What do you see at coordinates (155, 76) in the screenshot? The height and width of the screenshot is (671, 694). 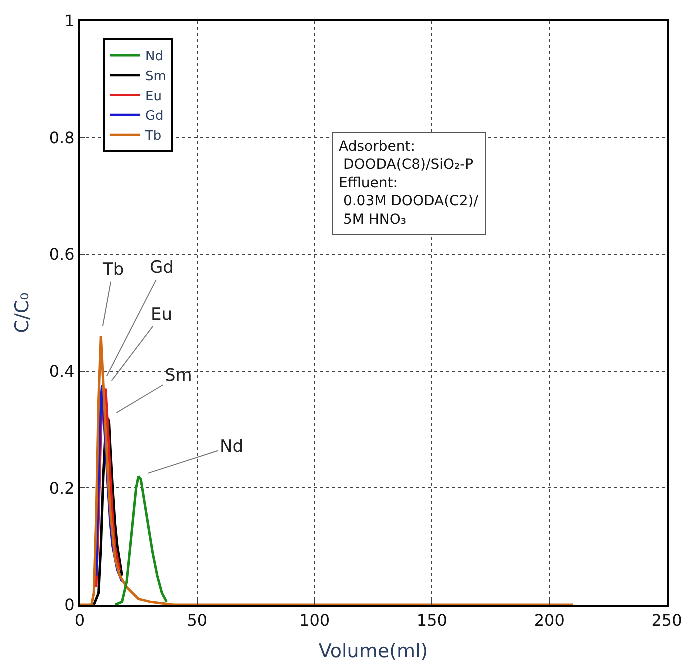 I see `legend-label: Sm` at bounding box center [155, 76].